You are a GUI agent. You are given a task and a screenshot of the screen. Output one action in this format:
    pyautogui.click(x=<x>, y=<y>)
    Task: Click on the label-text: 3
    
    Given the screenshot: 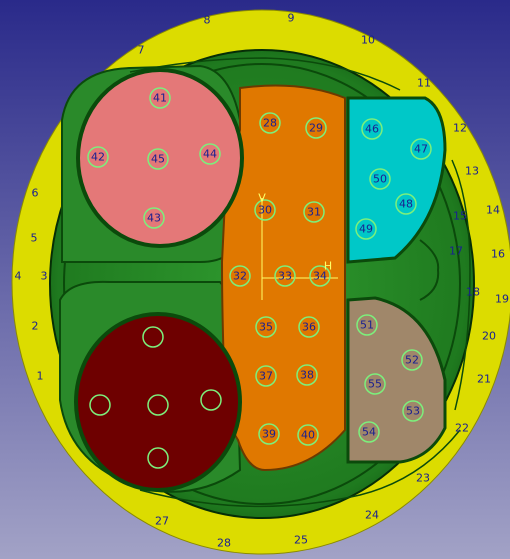 What is the action you would take?
    pyautogui.click(x=44, y=276)
    